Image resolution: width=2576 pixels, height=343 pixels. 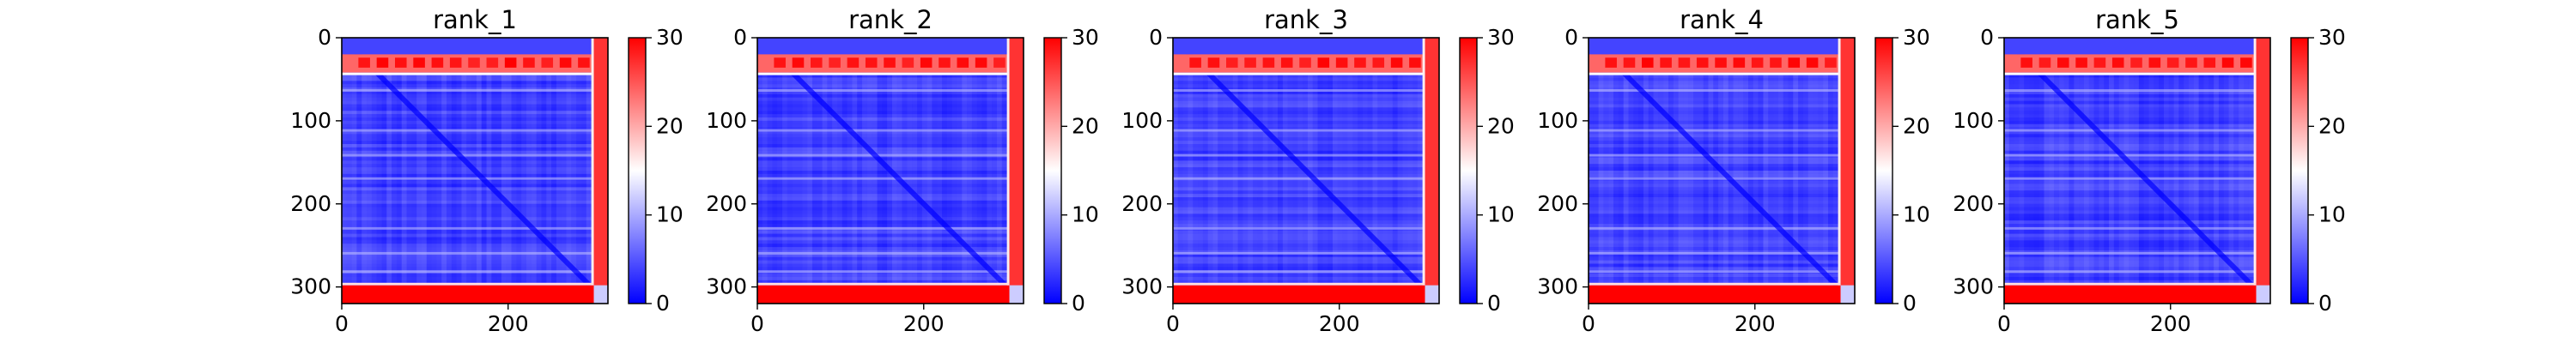 What do you see at coordinates (1501, 126) in the screenshot?
I see `colorbar-tick-label: 20` at bounding box center [1501, 126].